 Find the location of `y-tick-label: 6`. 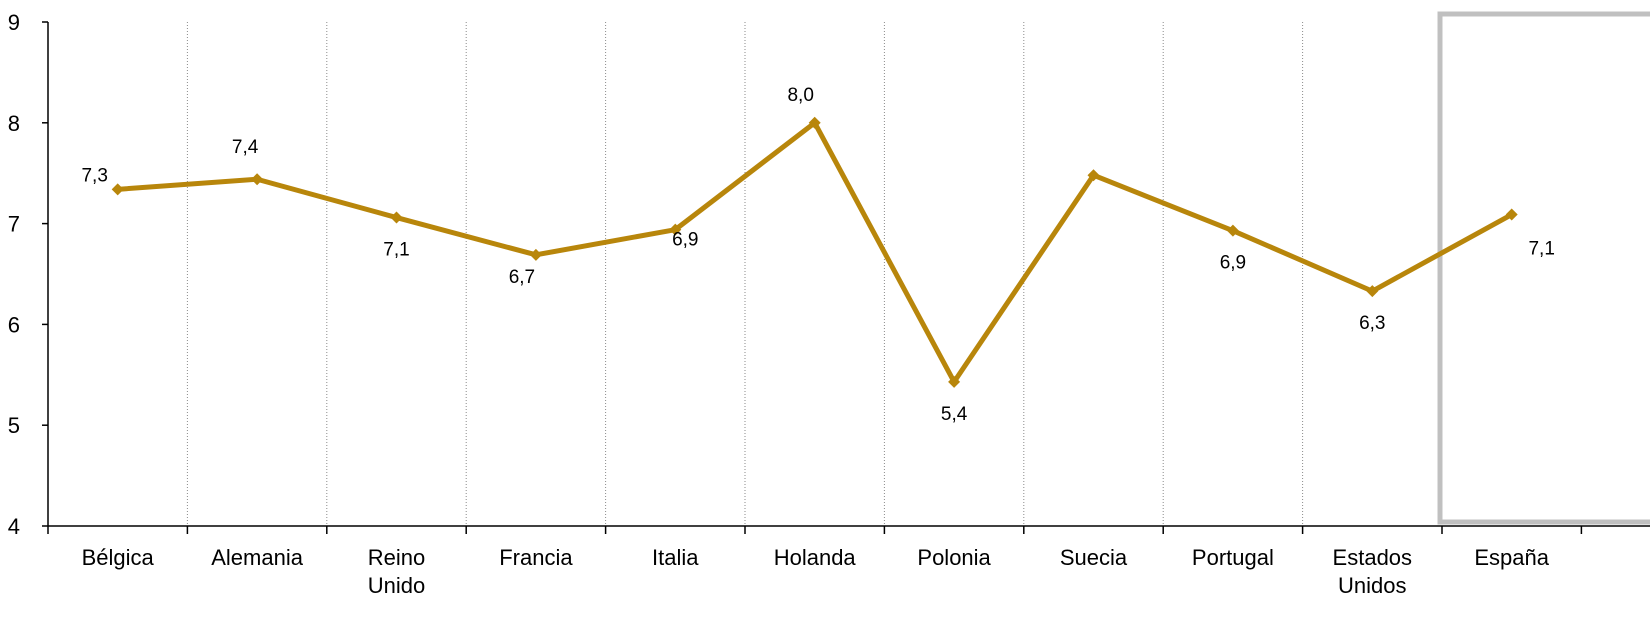

y-tick-label: 6 is located at coordinates (14, 324).